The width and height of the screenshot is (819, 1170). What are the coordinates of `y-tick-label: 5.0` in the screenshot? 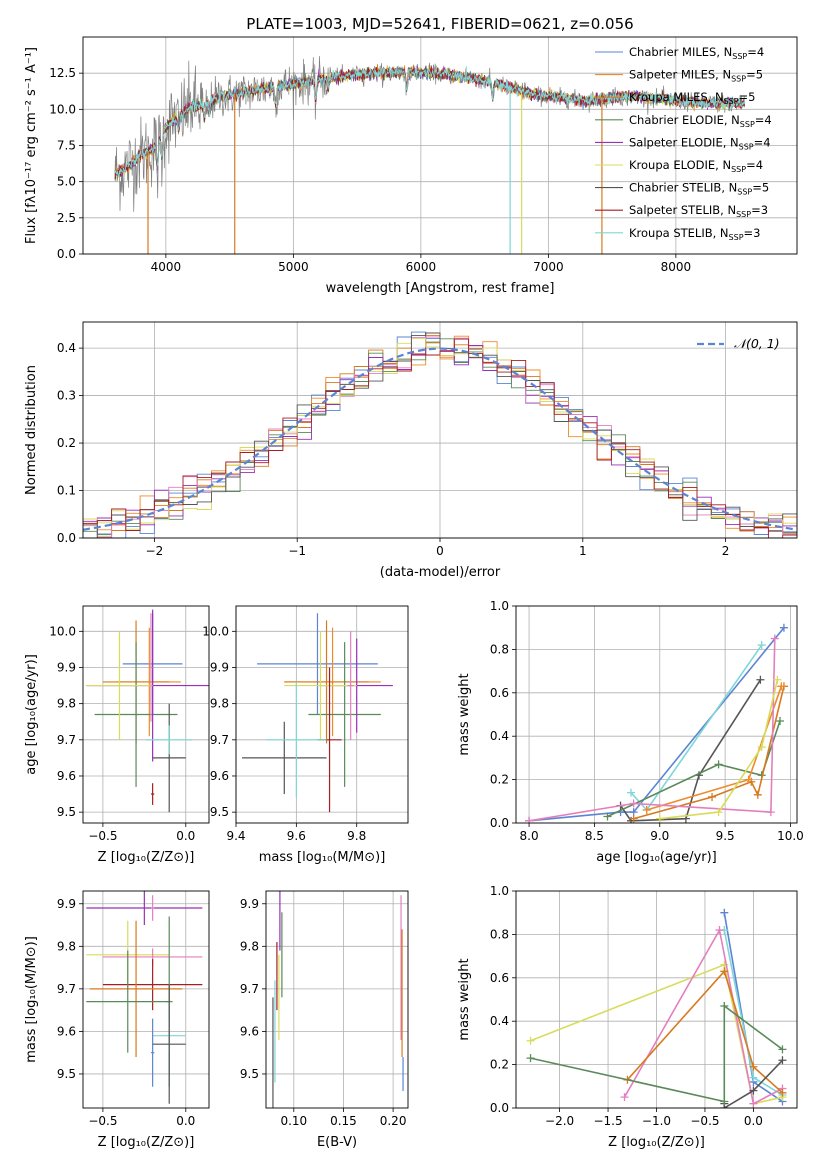 It's located at (66, 182).